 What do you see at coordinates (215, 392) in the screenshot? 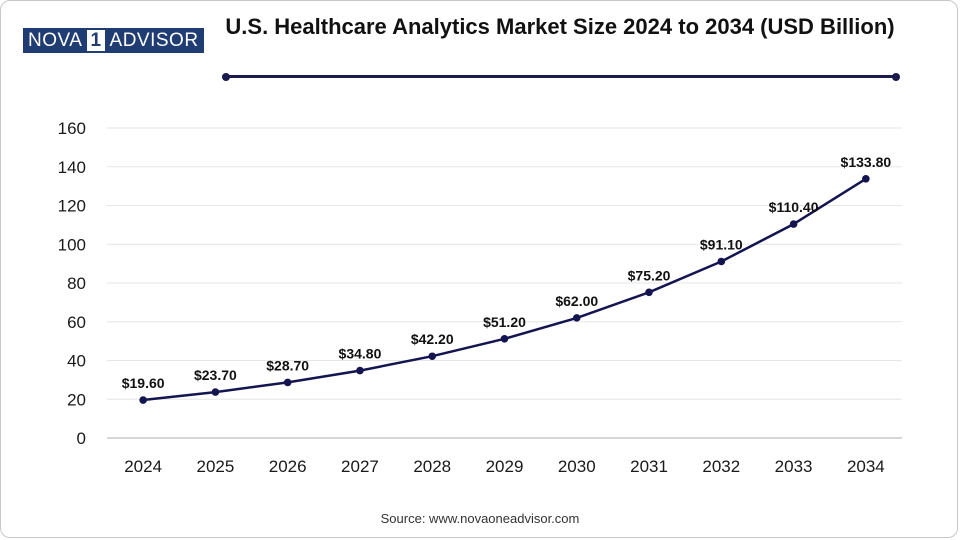
I see `data-point-2025` at bounding box center [215, 392].